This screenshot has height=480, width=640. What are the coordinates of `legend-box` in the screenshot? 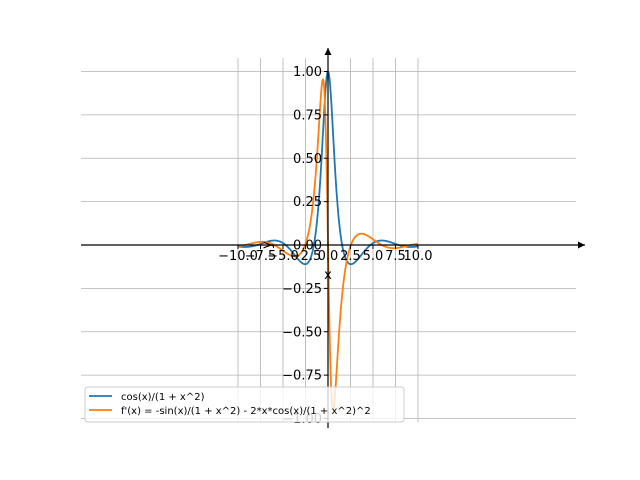 It's located at (244, 404).